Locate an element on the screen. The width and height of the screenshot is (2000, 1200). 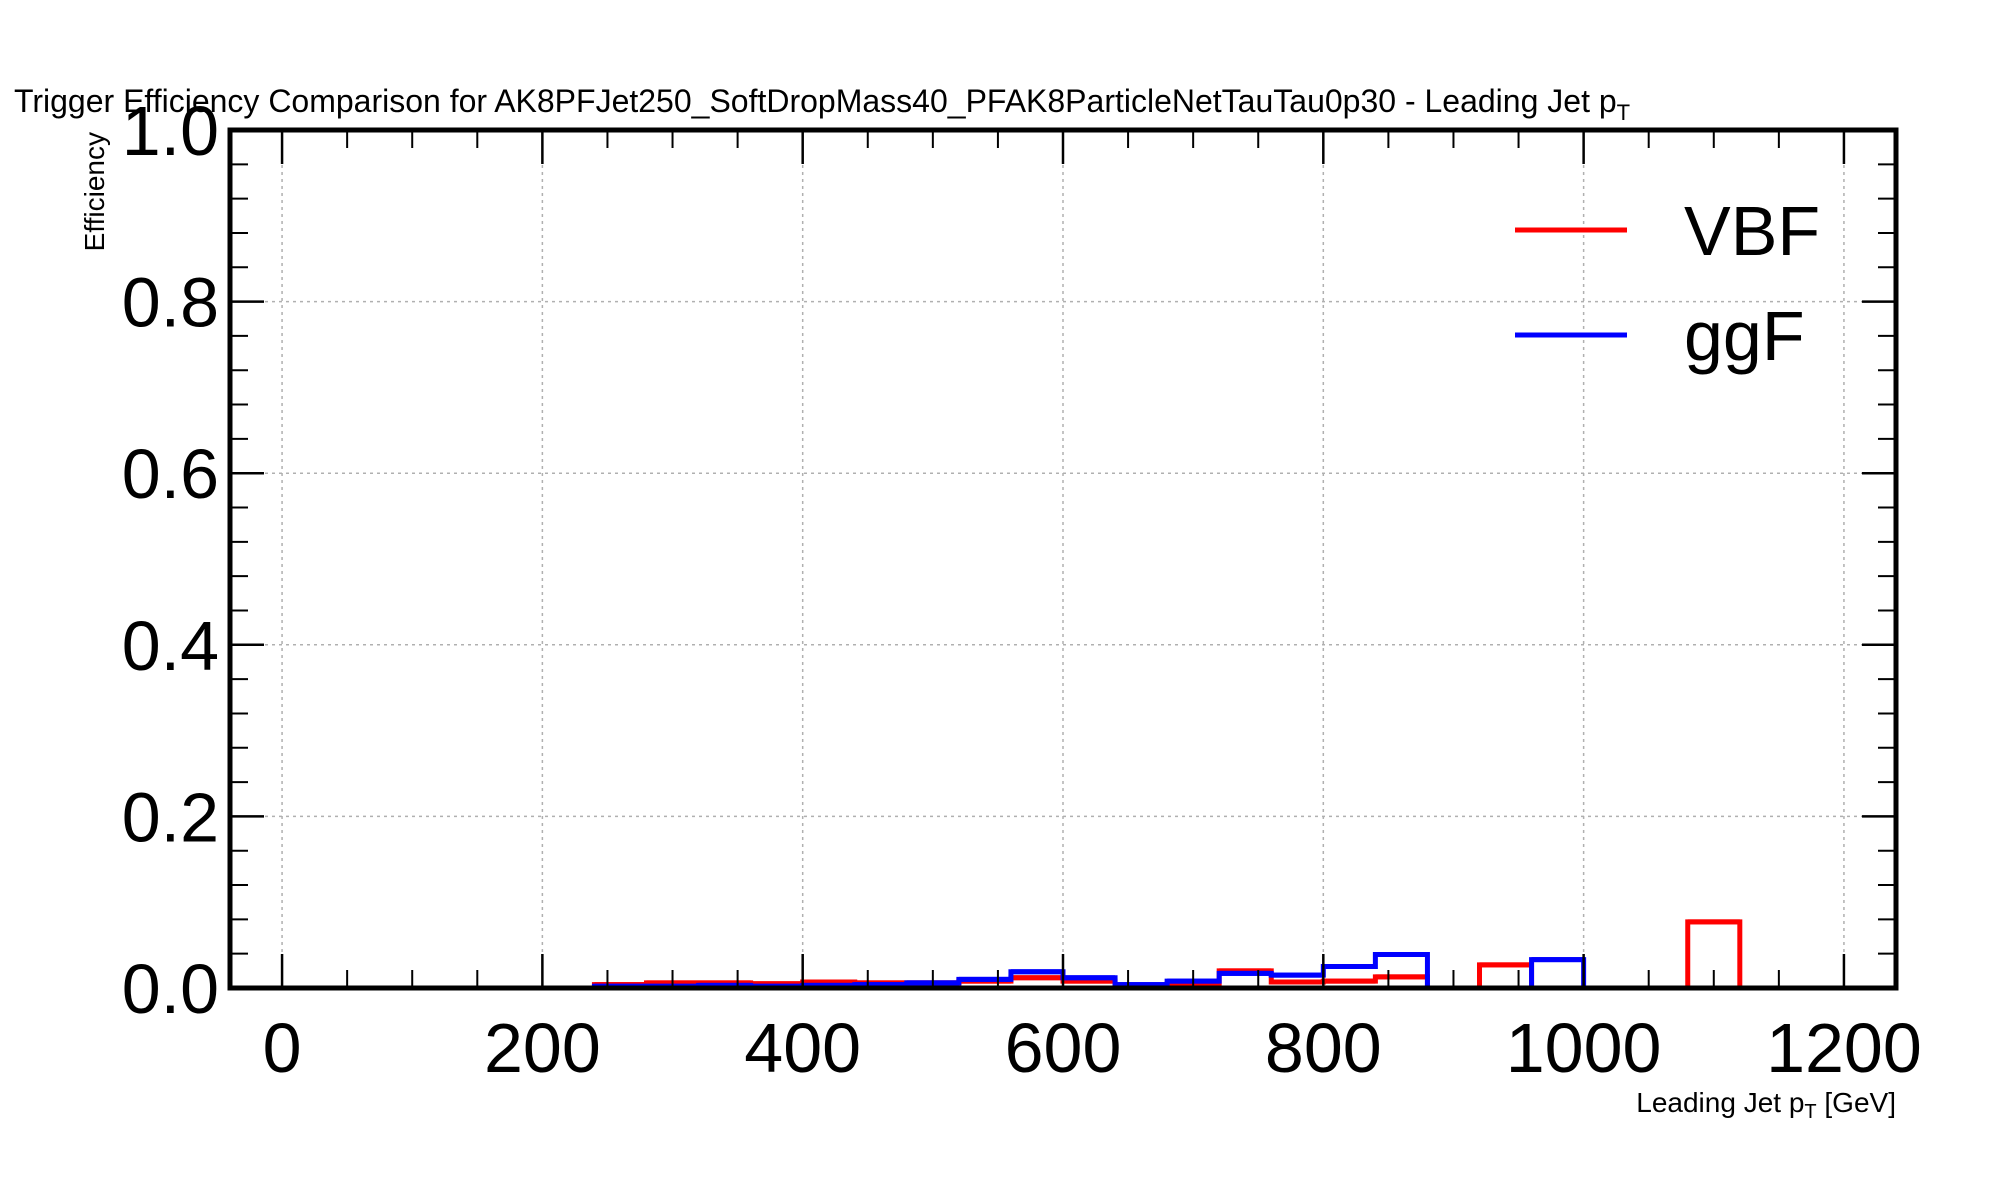
title-subscript: T is located at coordinates (1623, 112).